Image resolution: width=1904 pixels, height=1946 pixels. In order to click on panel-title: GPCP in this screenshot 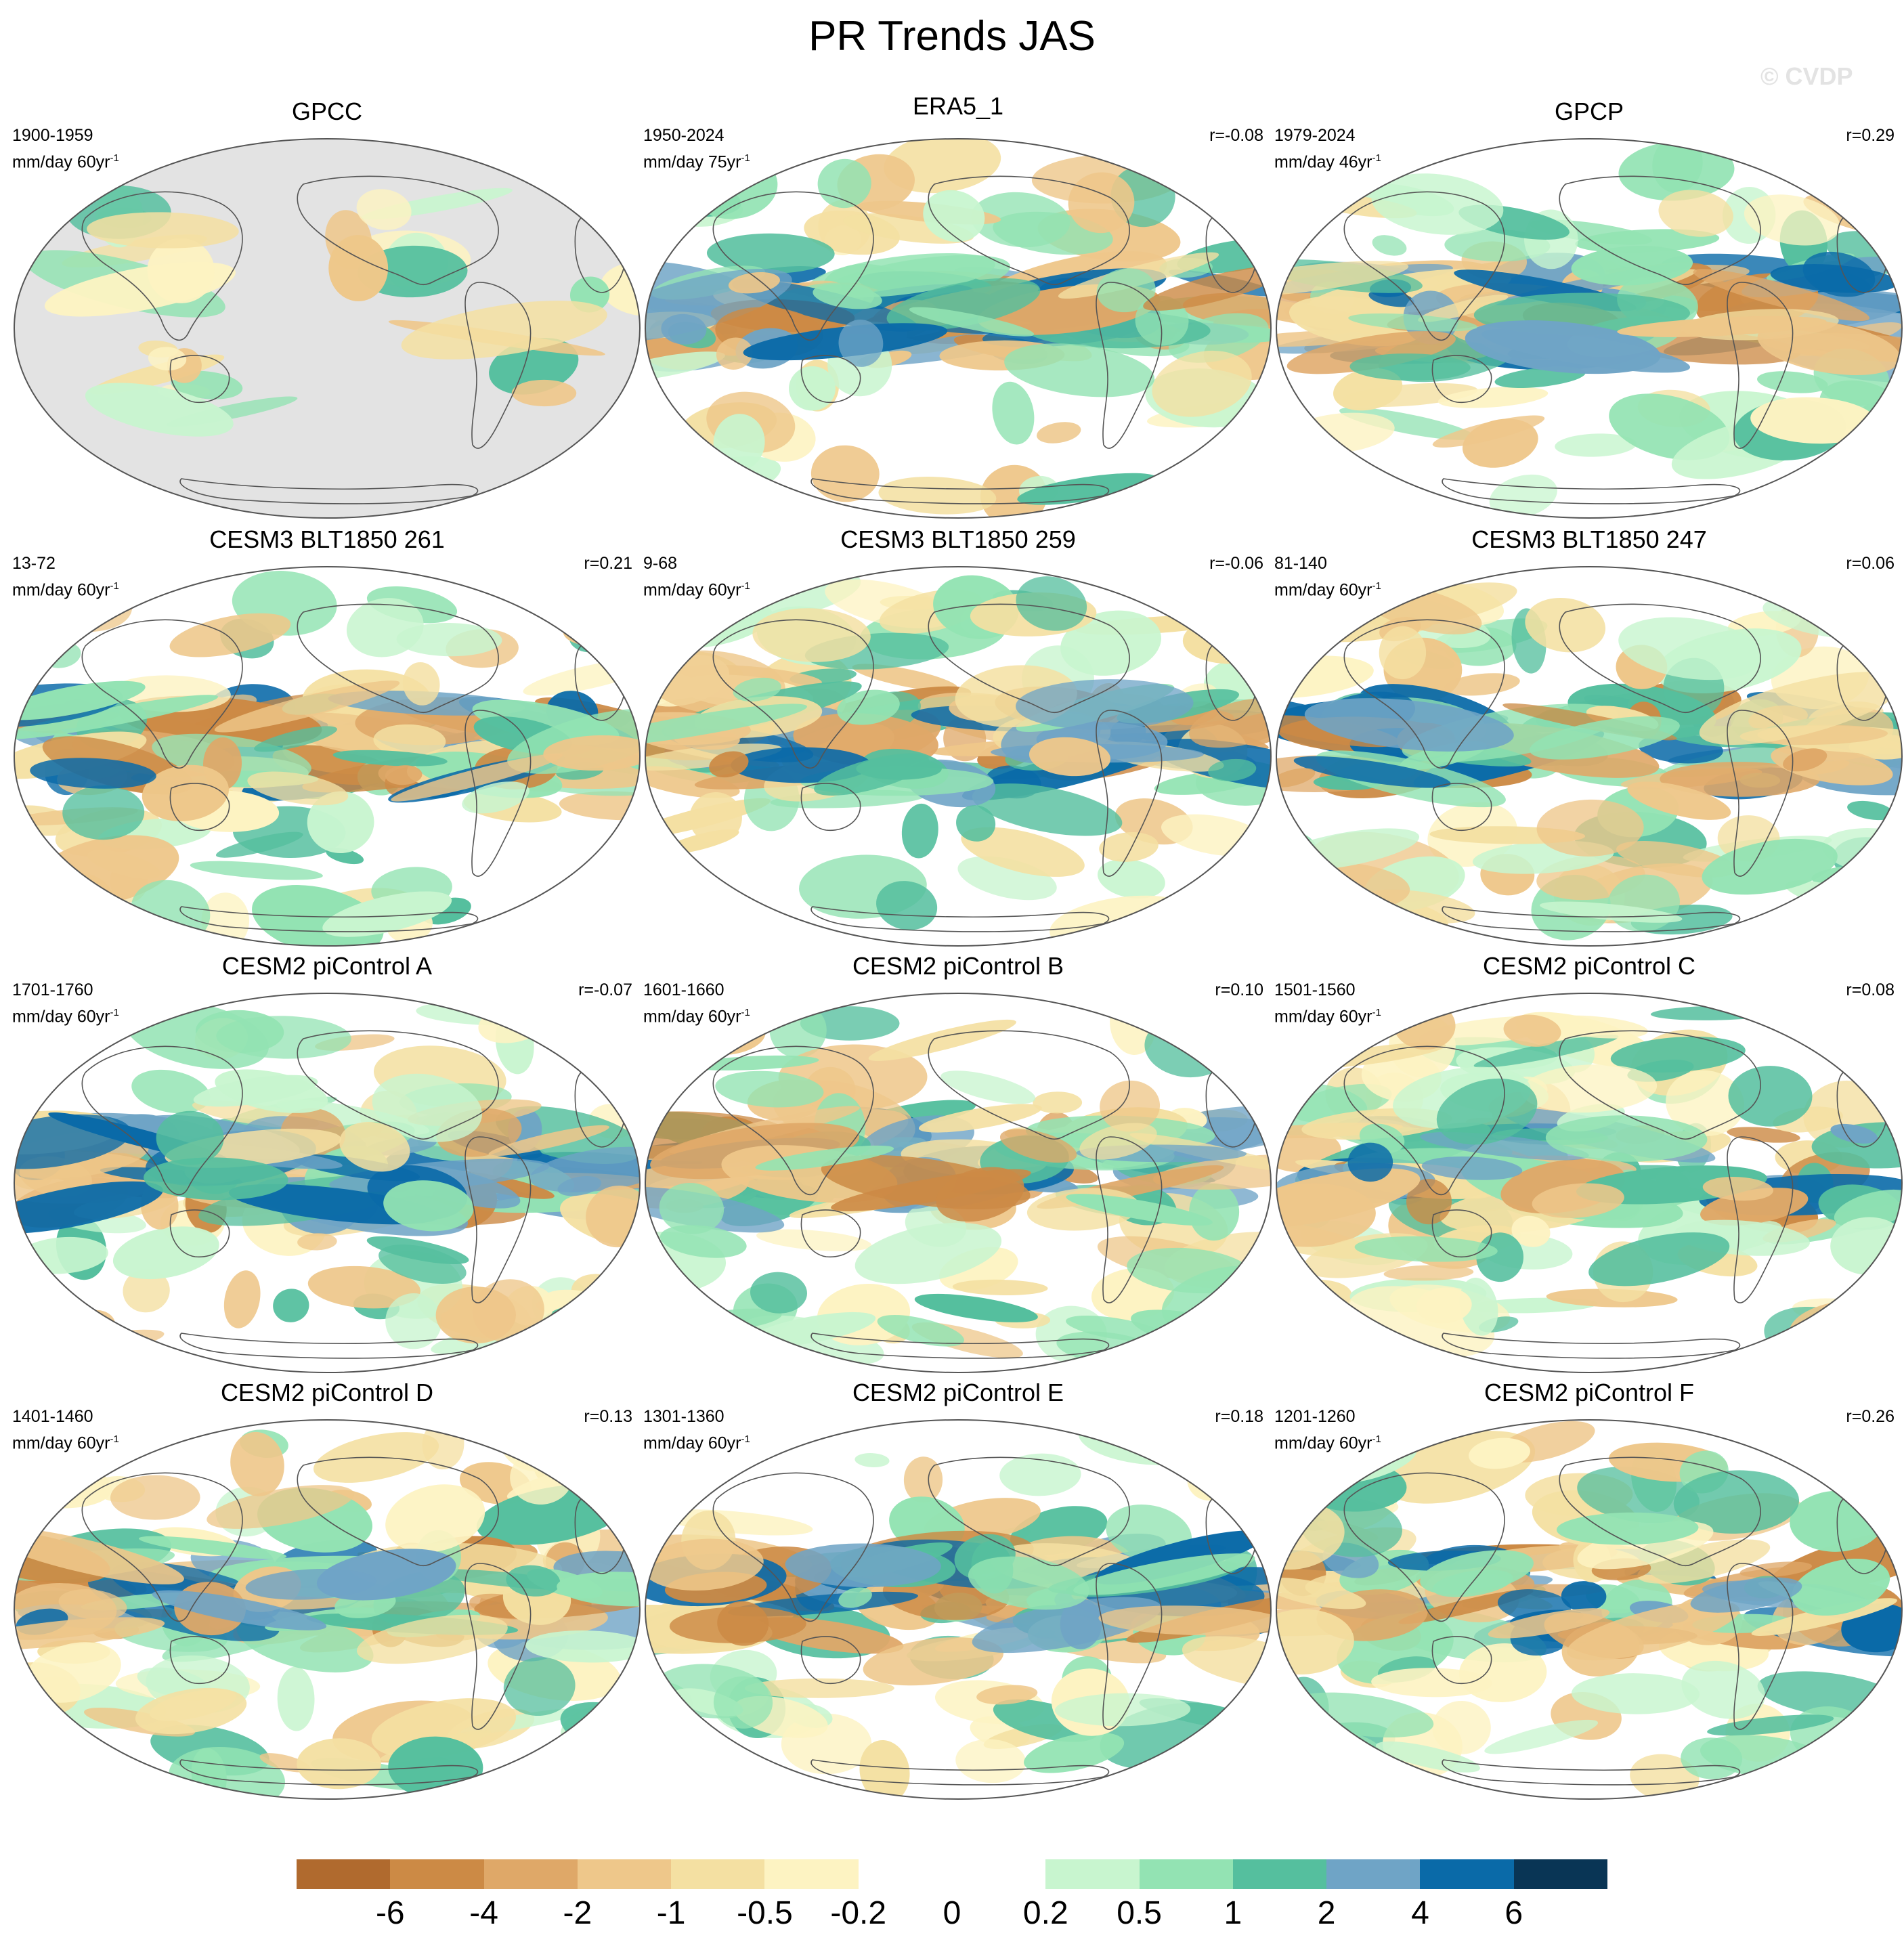, I will do `click(1589, 112)`.